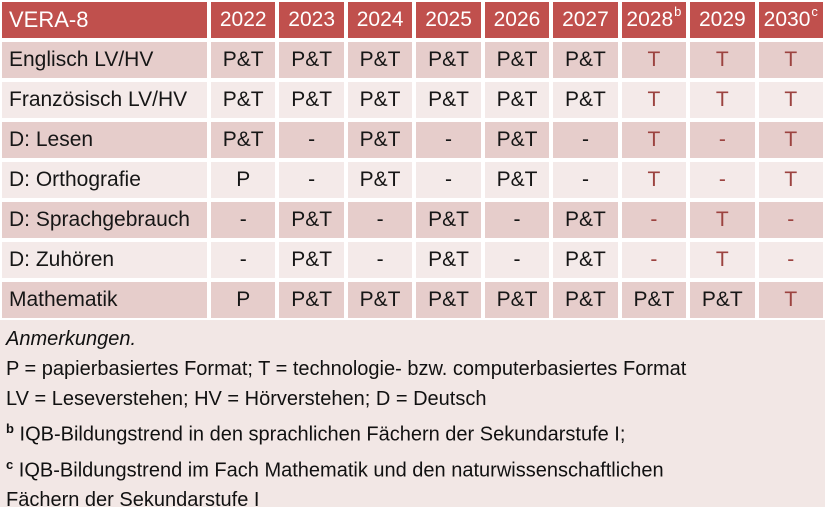 The width and height of the screenshot is (825, 507). What do you see at coordinates (49, 19) in the screenshot?
I see `table-title-cell-text: VERA-8` at bounding box center [49, 19].